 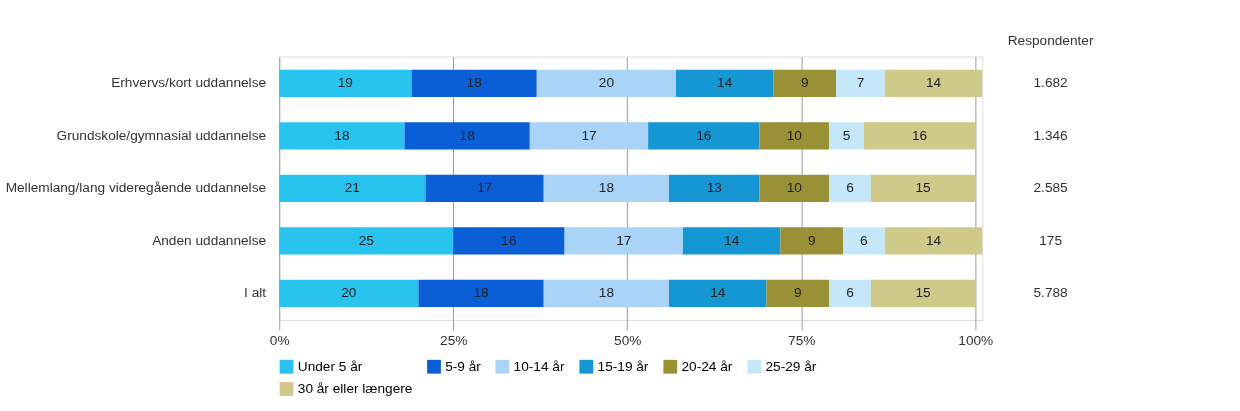 What do you see at coordinates (161, 135) in the screenshot?
I see `y-tick-label: Grundskole/gymnasial uddannelse` at bounding box center [161, 135].